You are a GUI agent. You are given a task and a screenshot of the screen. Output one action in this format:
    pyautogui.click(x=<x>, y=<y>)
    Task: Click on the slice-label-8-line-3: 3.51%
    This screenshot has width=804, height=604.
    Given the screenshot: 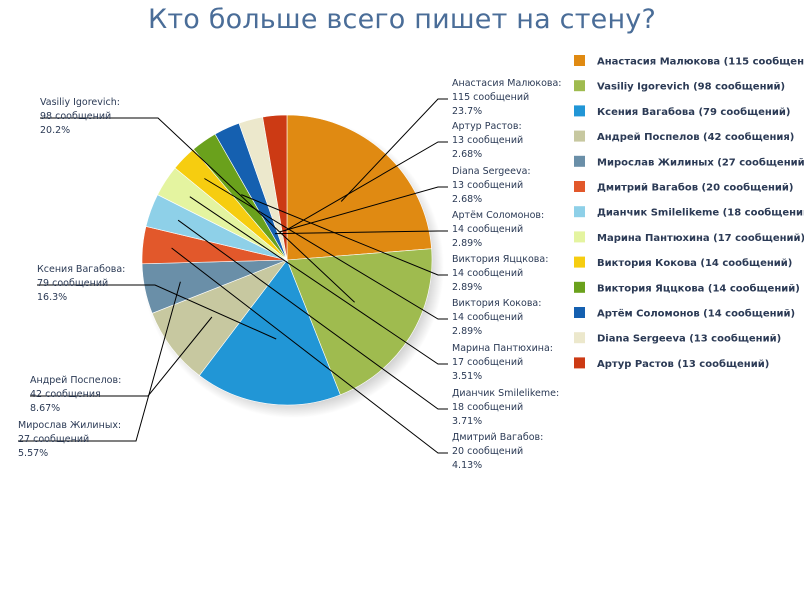 What is the action you would take?
    pyautogui.click(x=467, y=376)
    